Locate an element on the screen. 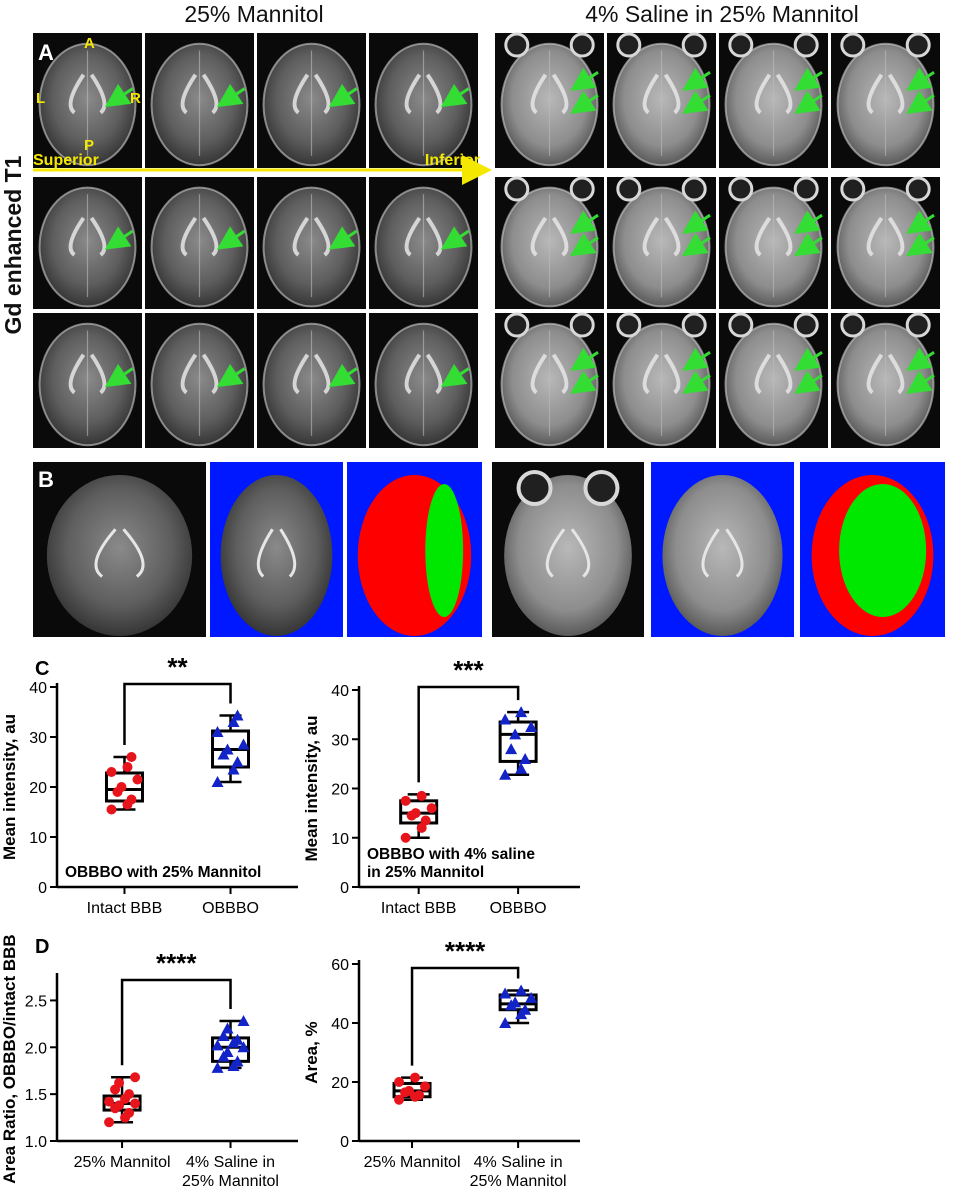 The width and height of the screenshot is (954, 1200). y-tick-label: 20 is located at coordinates (340, 790).